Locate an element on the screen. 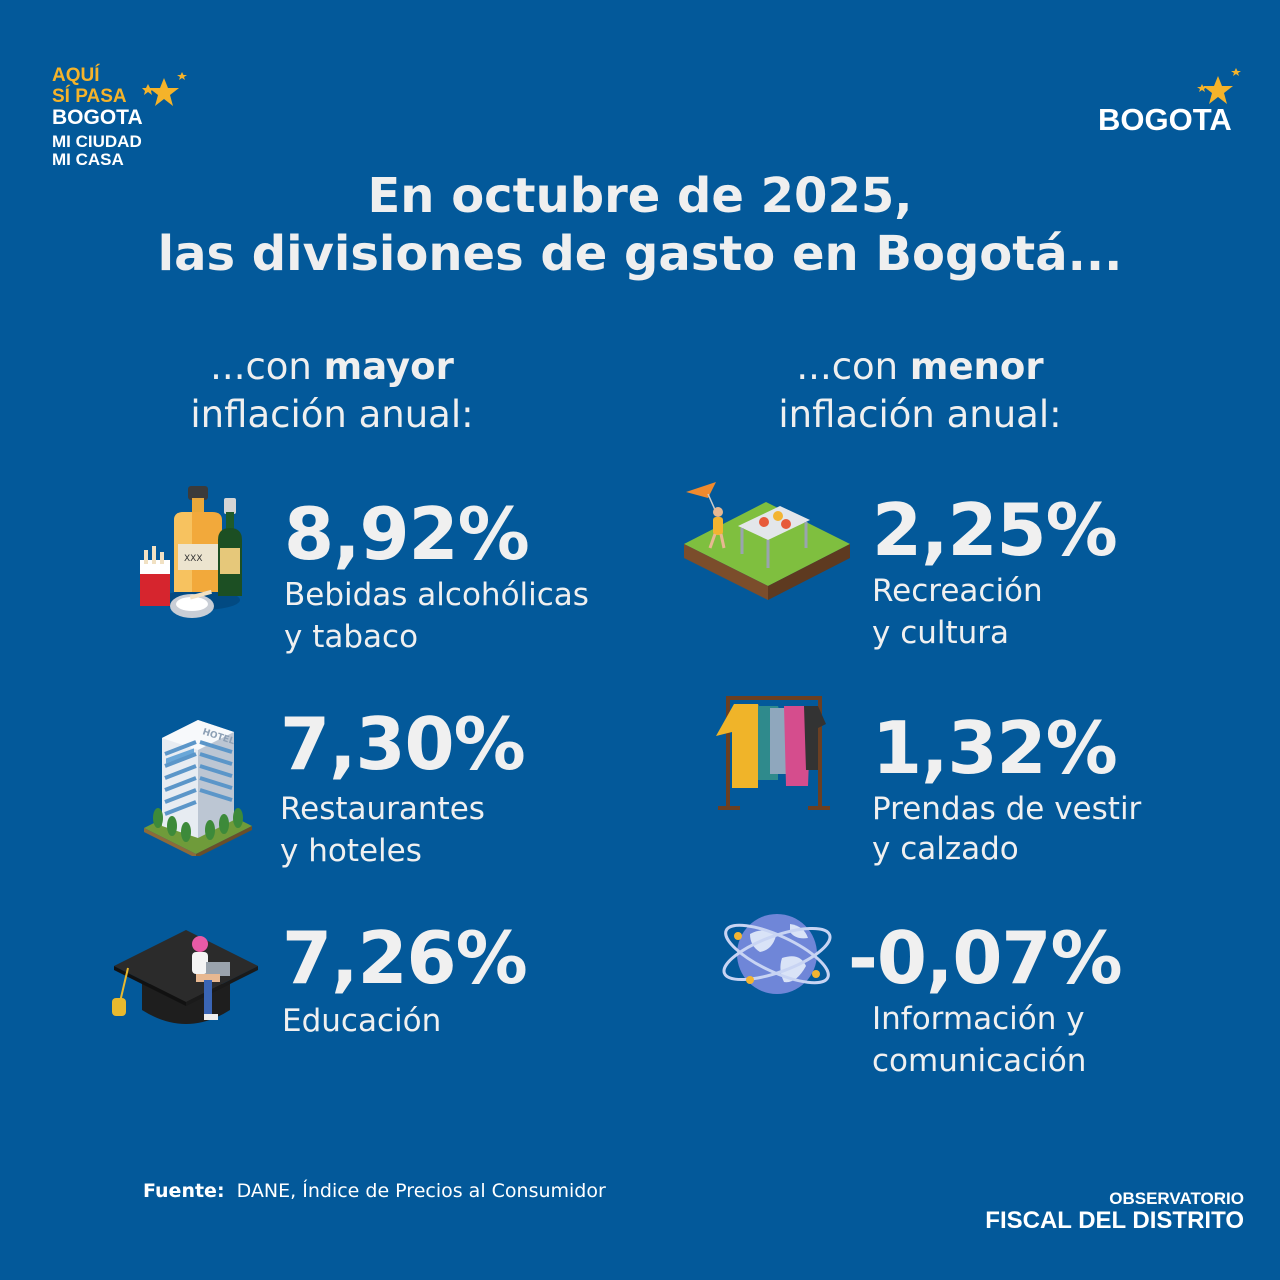  right-heading-line2: inflación anual: is located at coordinates (920, 414).